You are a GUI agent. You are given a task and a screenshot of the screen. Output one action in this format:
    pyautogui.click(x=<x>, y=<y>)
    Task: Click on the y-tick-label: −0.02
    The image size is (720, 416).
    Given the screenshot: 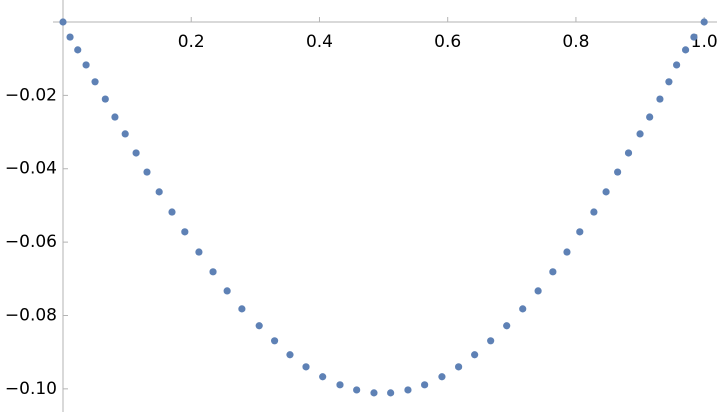 What is the action you would take?
    pyautogui.click(x=31, y=95)
    